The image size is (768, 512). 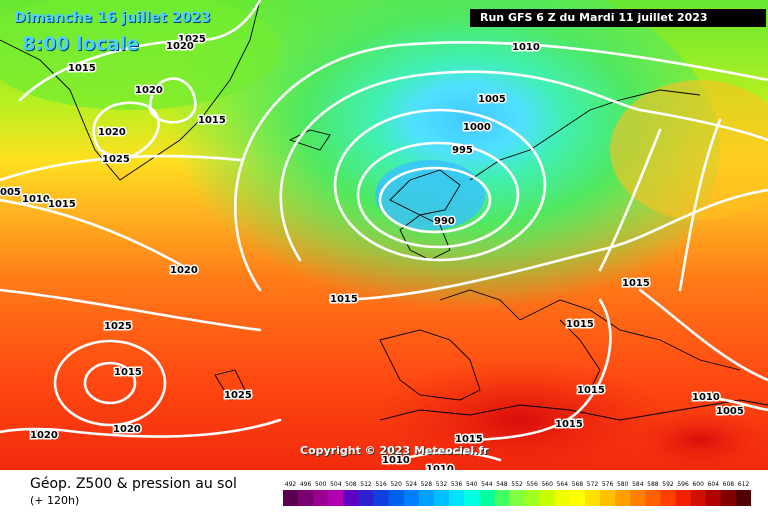 What do you see at coordinates (112, 18) in the screenshot?
I see `forecast-date: Dimanche 16 juillet 2023` at bounding box center [112, 18].